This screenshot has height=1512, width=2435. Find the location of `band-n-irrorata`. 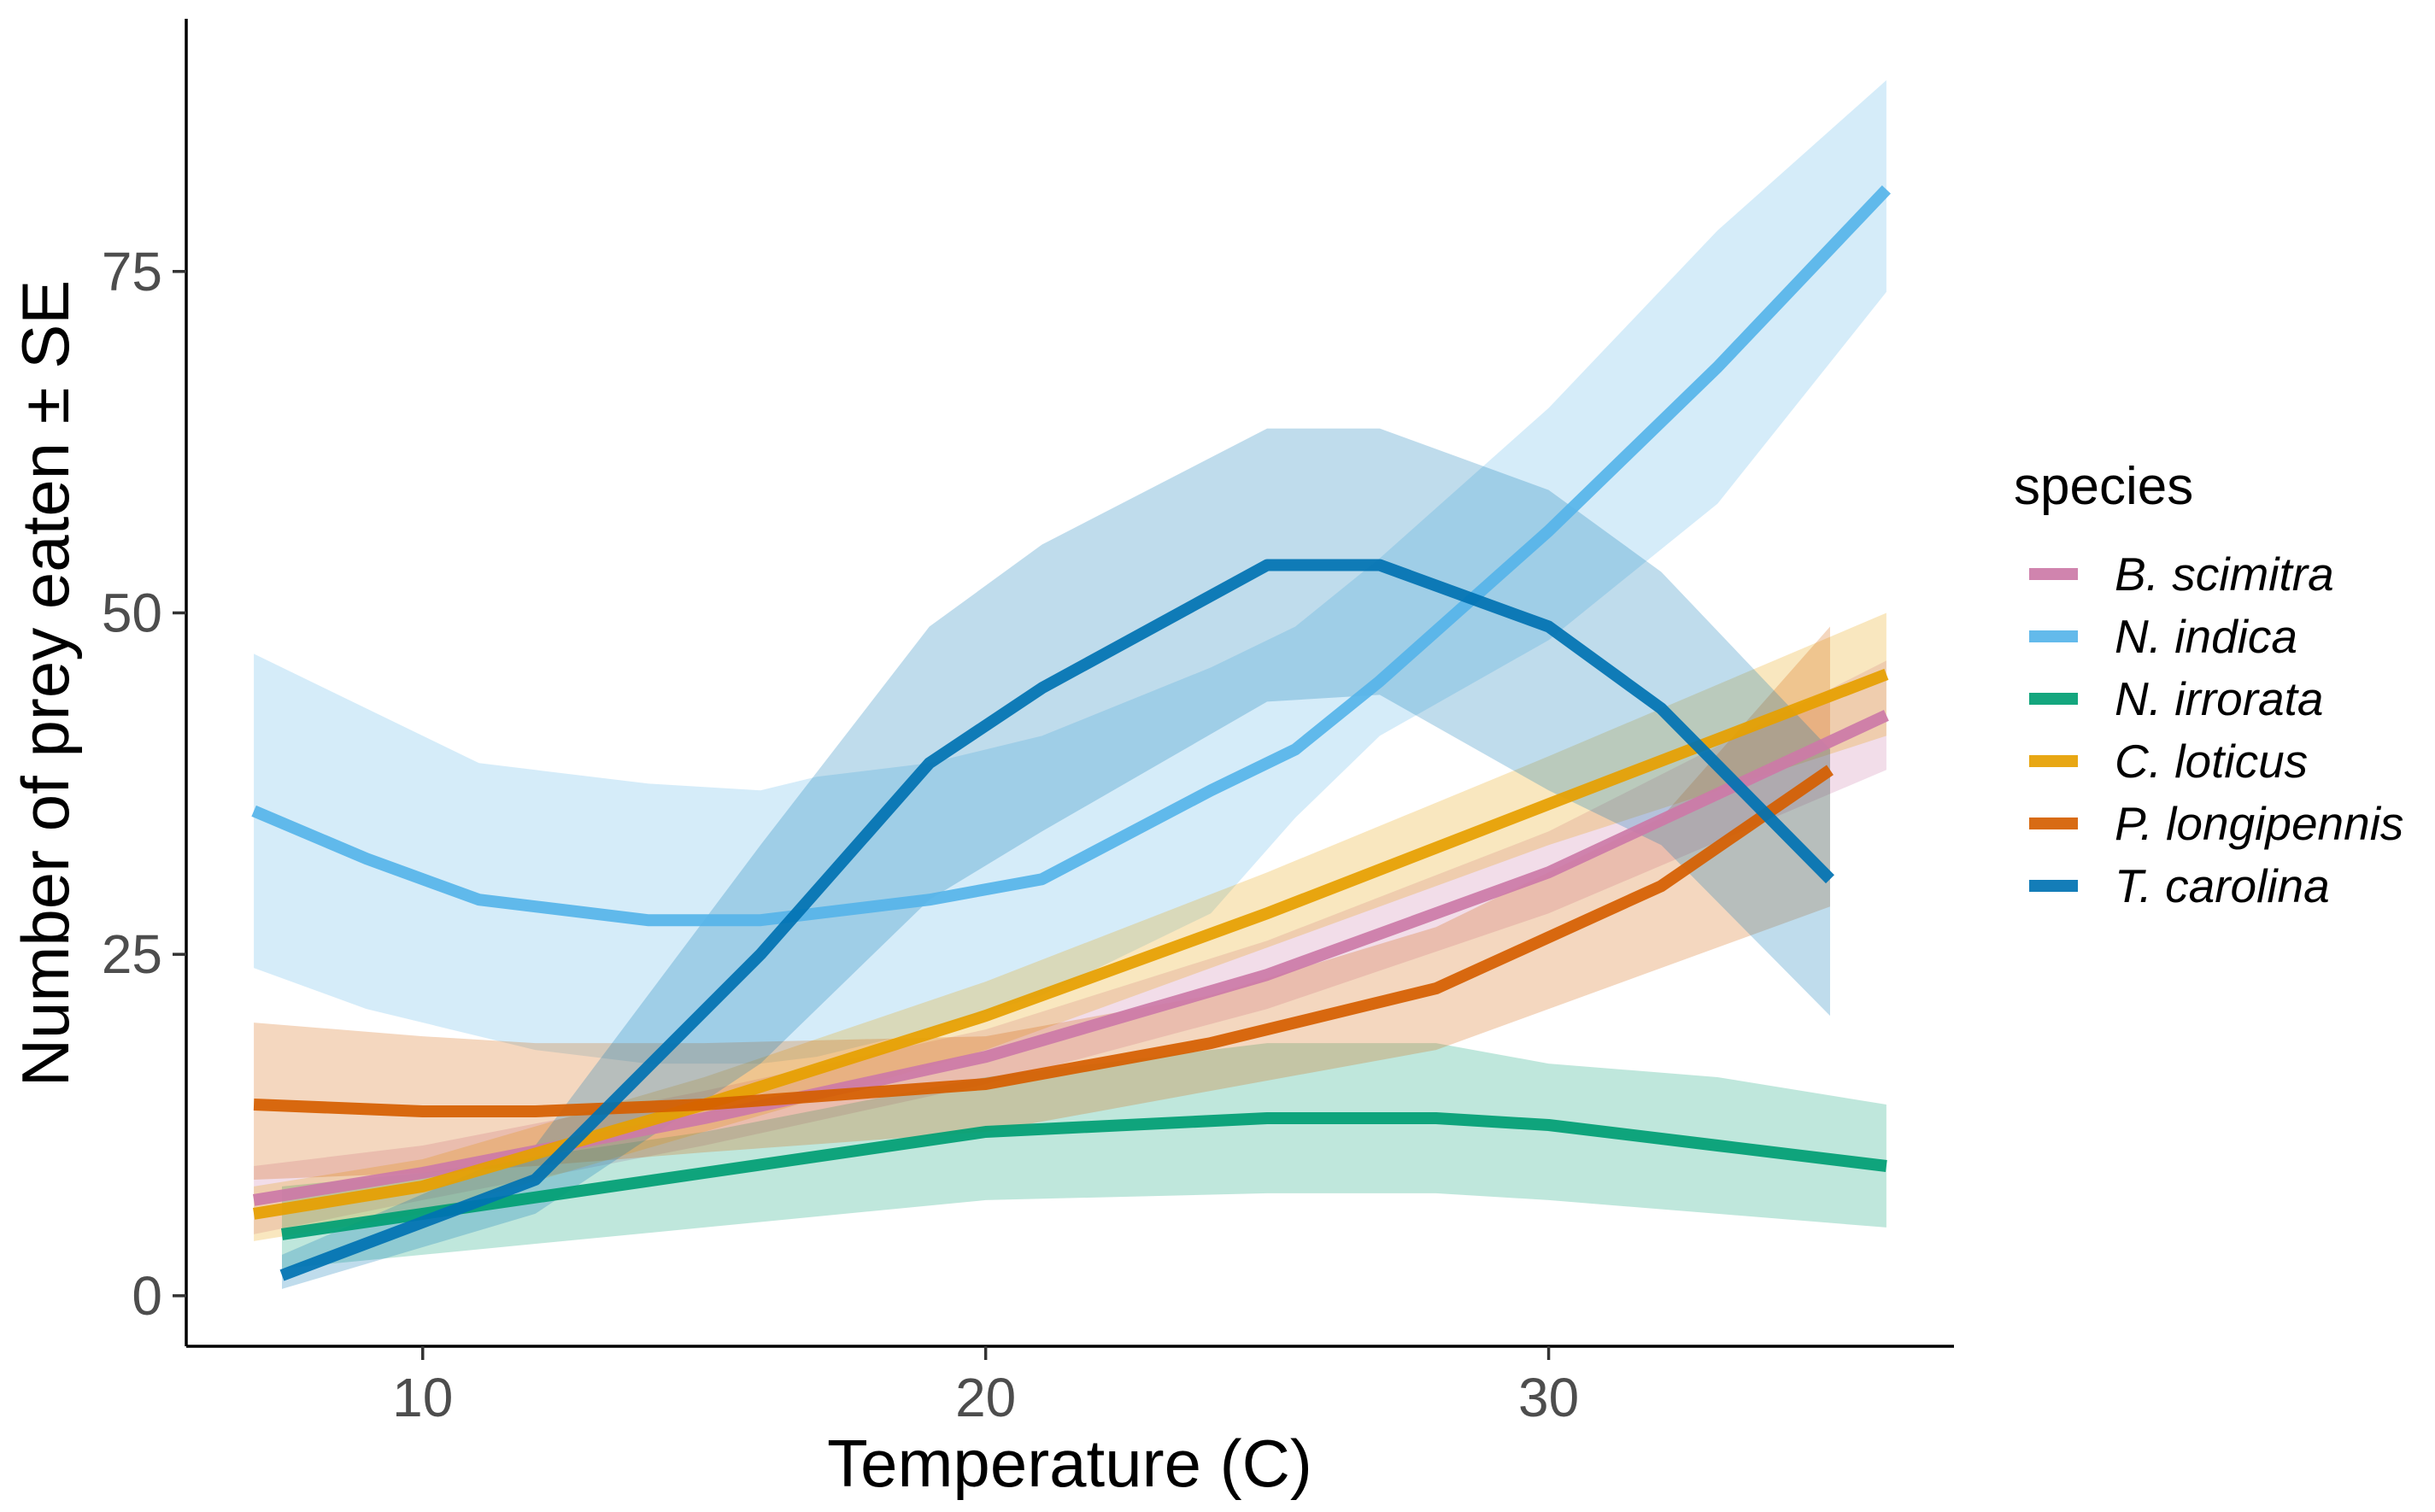

band-n-irrorata is located at coordinates (1084, 1156).